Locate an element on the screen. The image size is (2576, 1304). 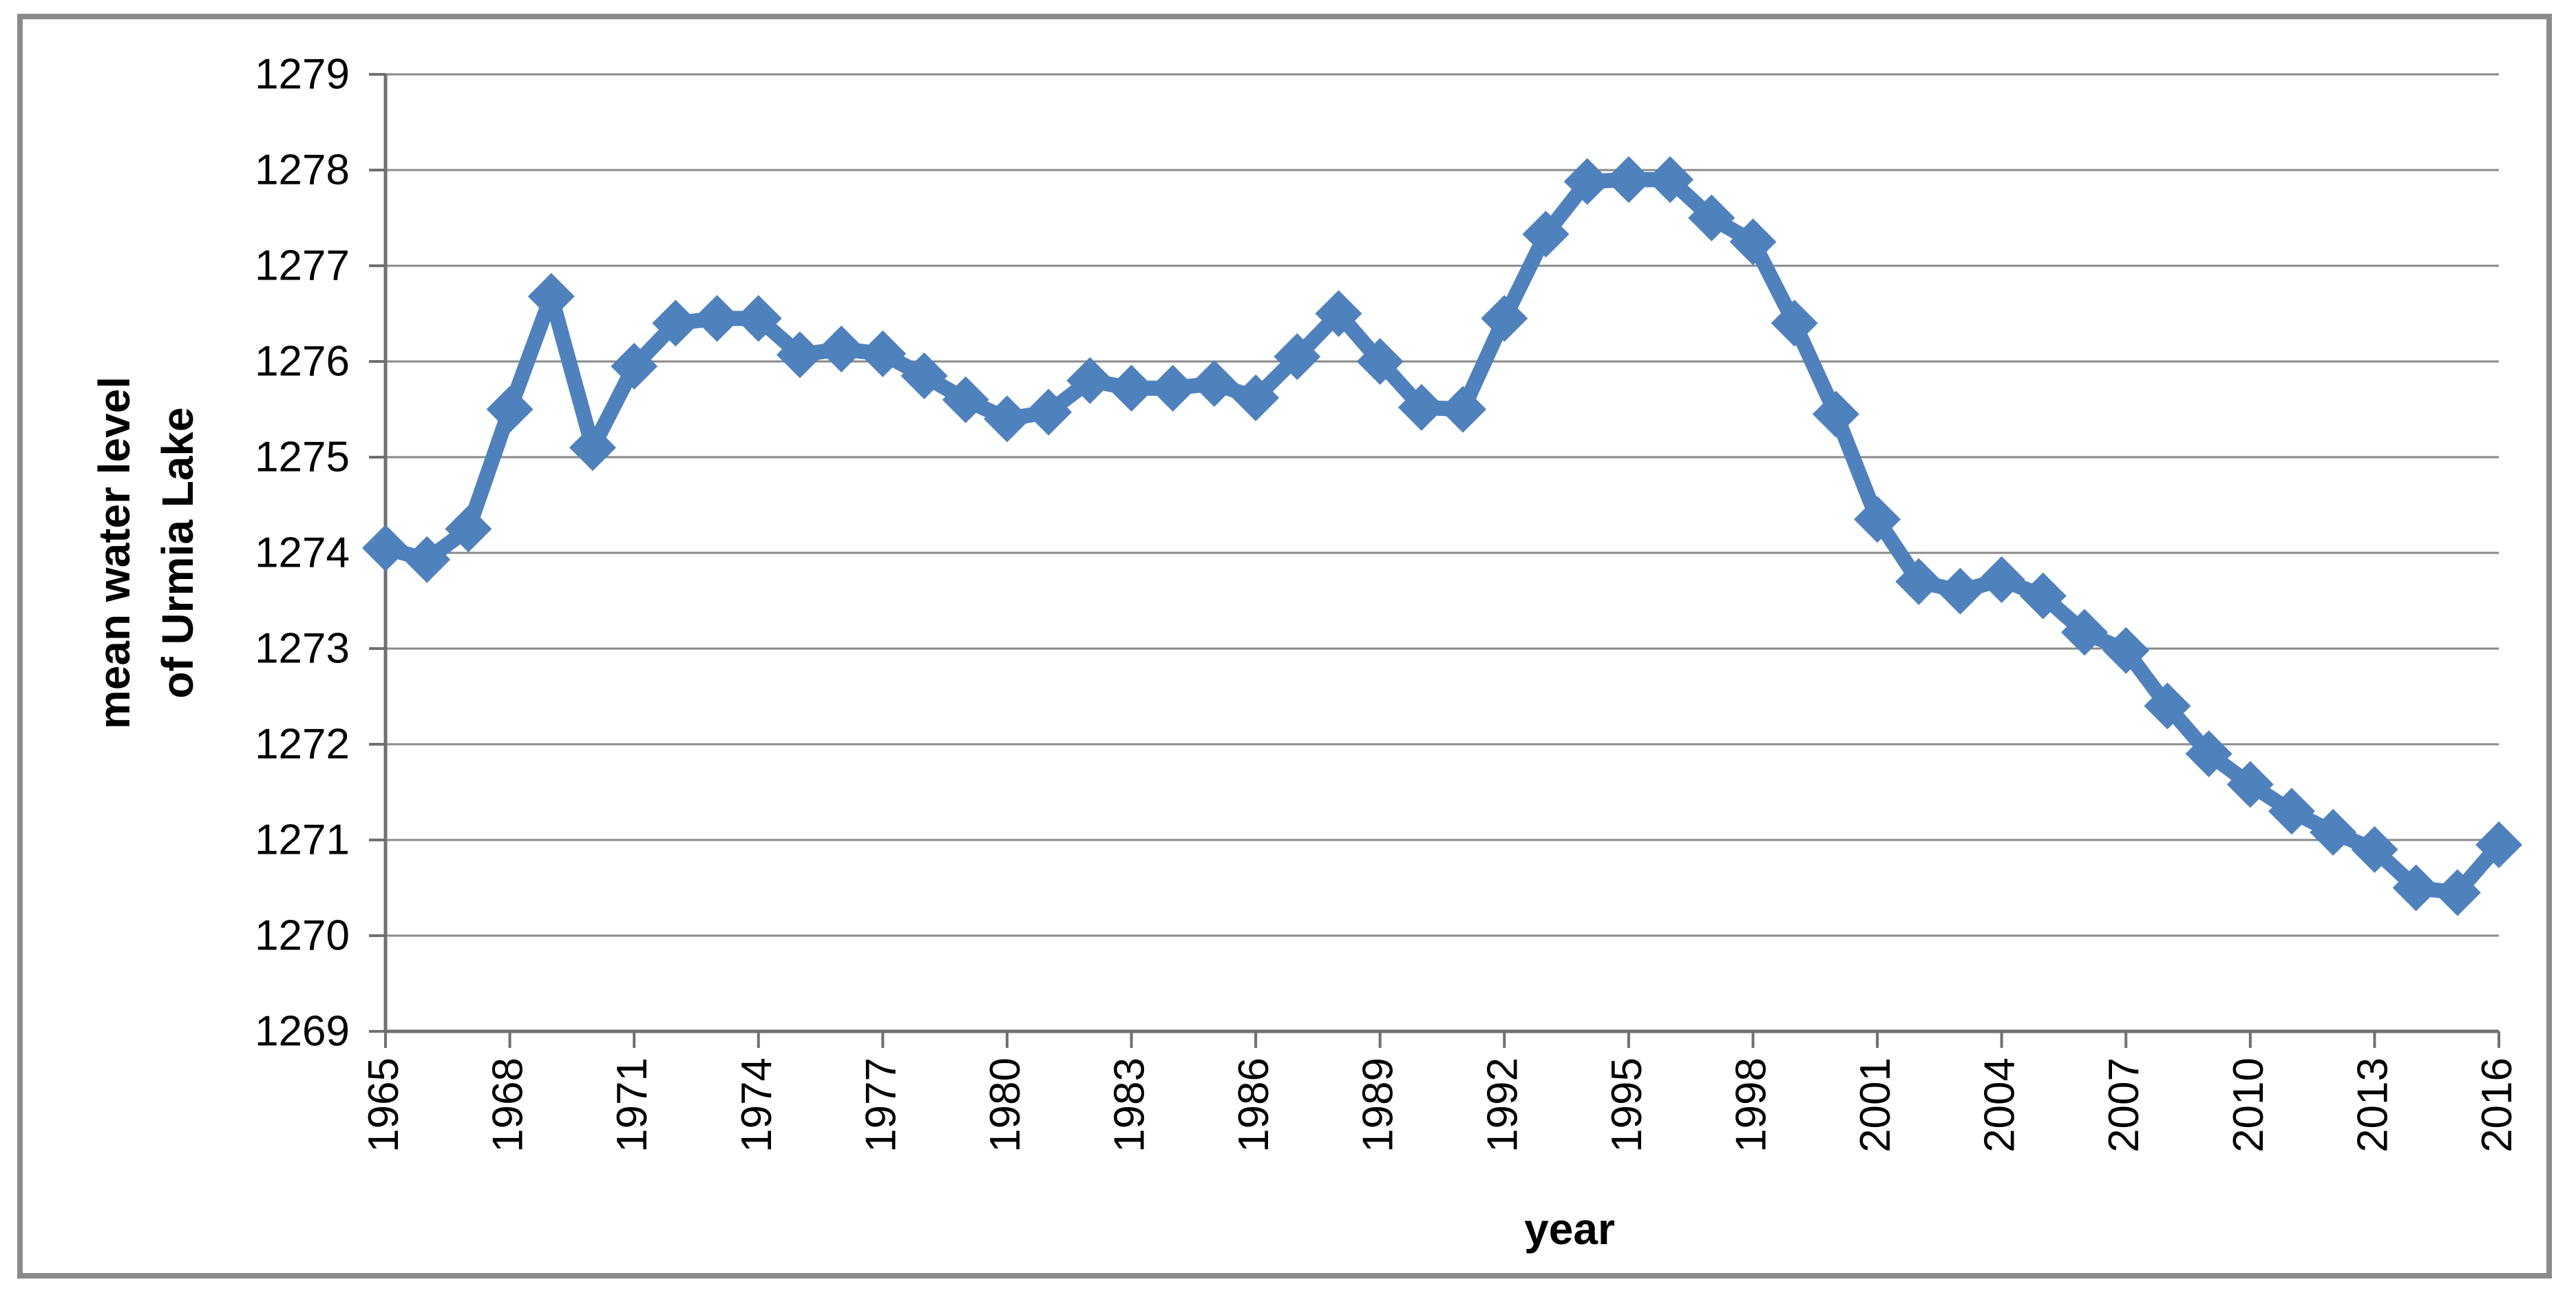
y-tick-label: 1277 is located at coordinates (303, 266).